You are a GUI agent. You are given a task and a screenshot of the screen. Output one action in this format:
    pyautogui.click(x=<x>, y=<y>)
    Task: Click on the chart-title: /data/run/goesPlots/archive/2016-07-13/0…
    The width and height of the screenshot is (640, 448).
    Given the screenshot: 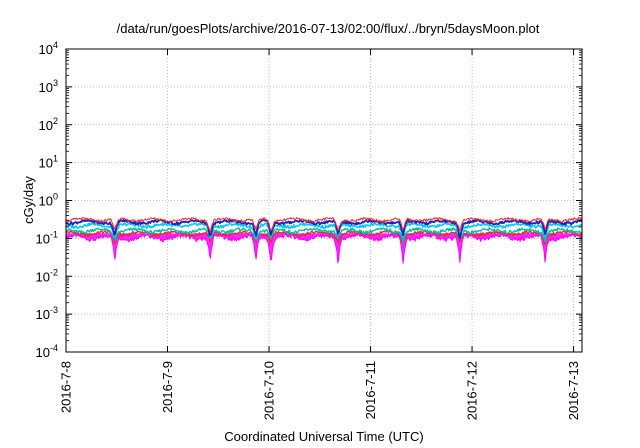 What is the action you would take?
    pyautogui.click(x=328, y=28)
    